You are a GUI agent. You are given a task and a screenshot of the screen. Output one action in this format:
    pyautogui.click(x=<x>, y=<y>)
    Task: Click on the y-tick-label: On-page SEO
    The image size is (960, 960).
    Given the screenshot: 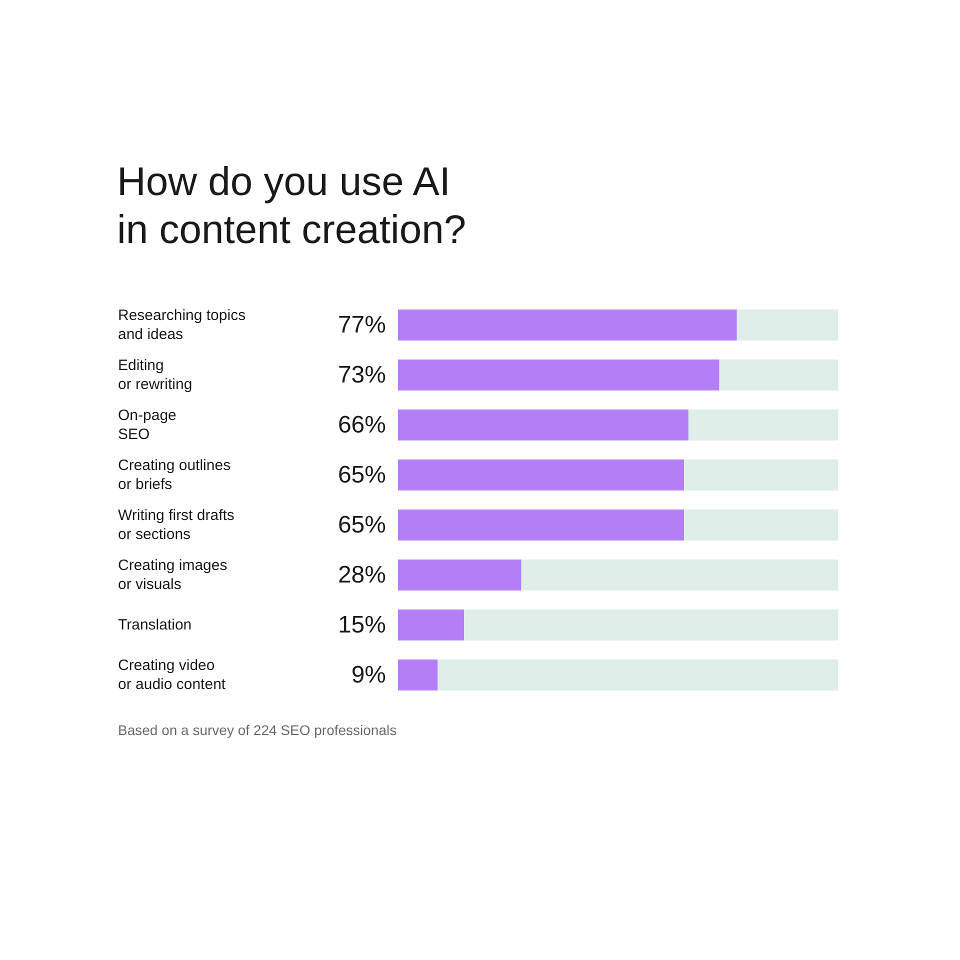 What is the action you would take?
    pyautogui.click(x=147, y=425)
    